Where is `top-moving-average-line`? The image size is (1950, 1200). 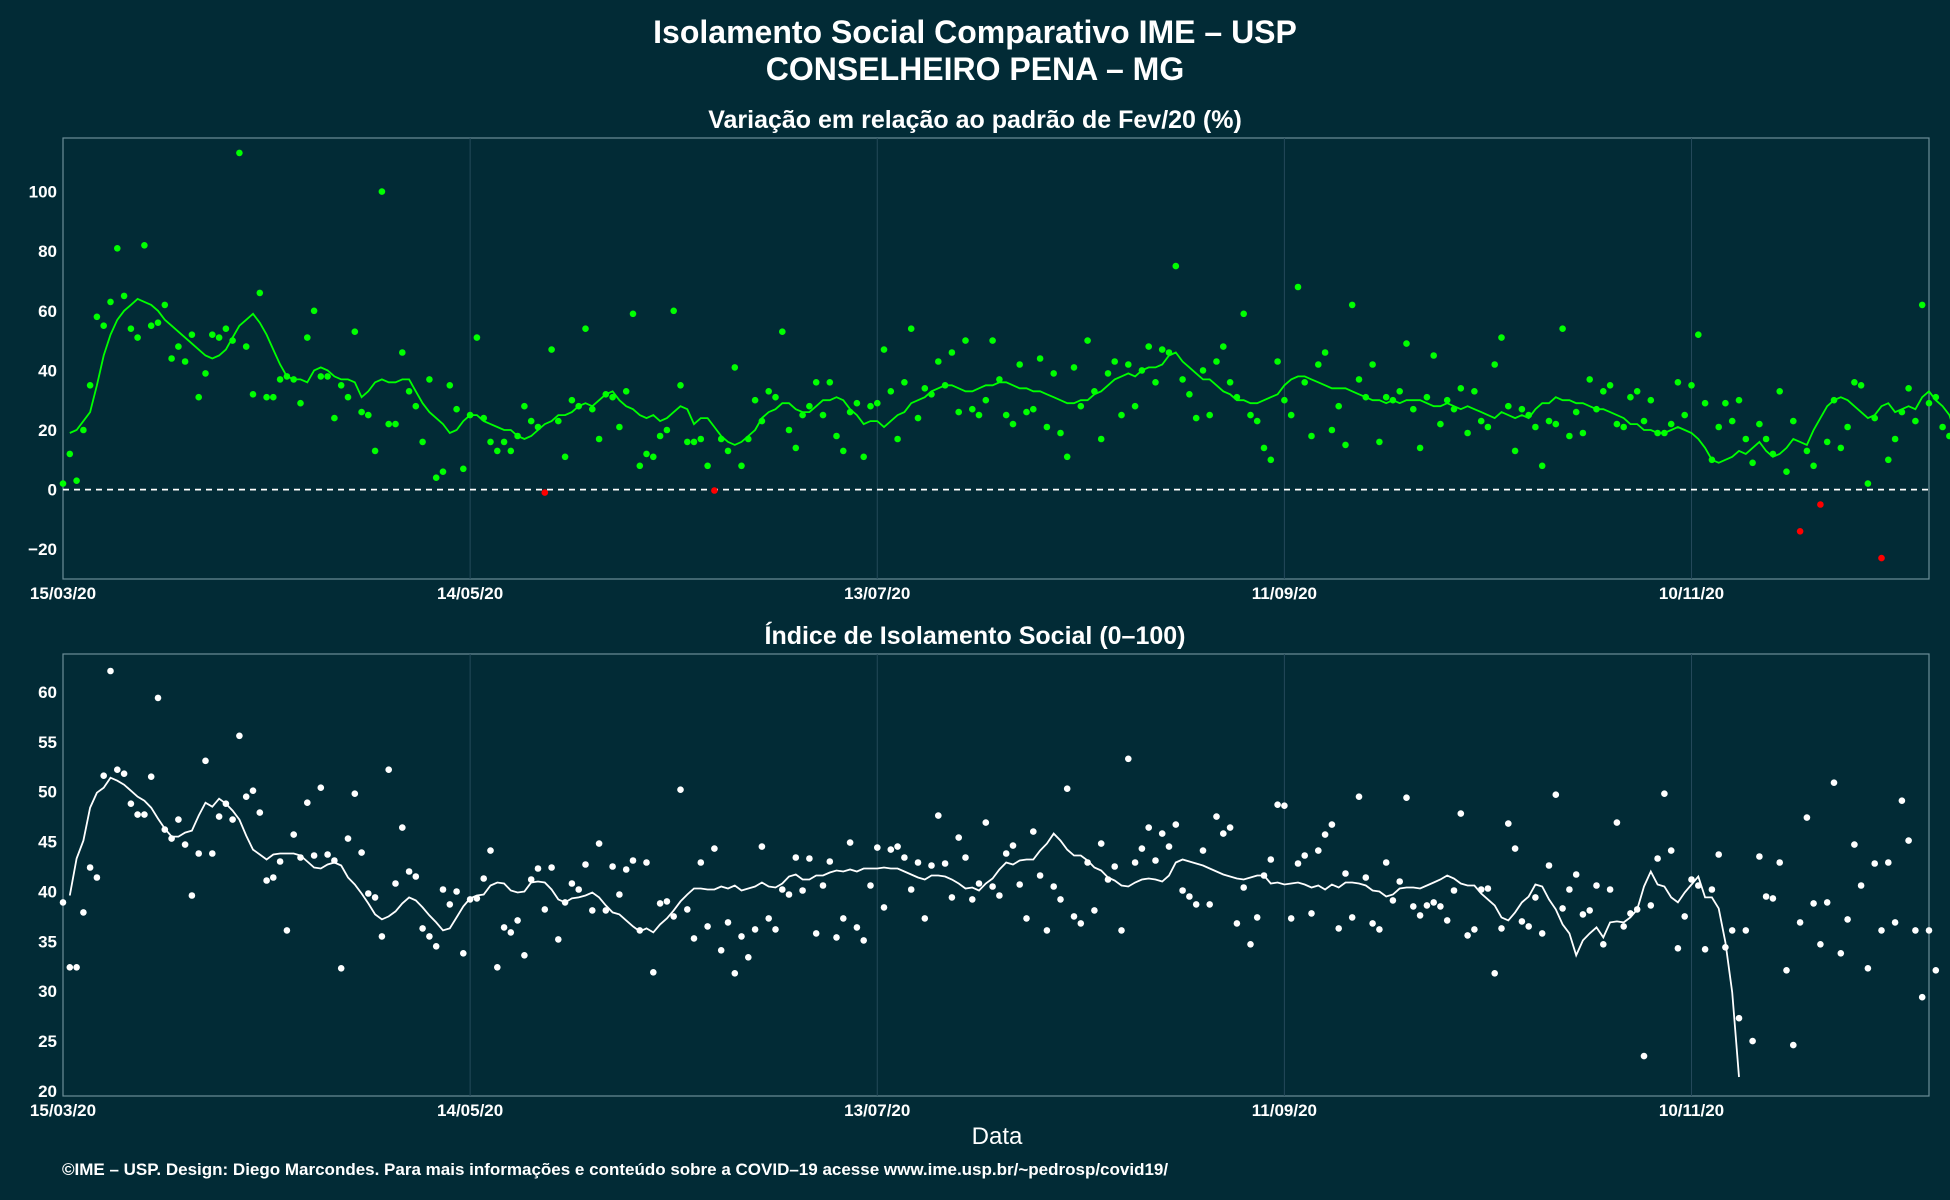 top-moving-average-line is located at coordinates (1009, 380).